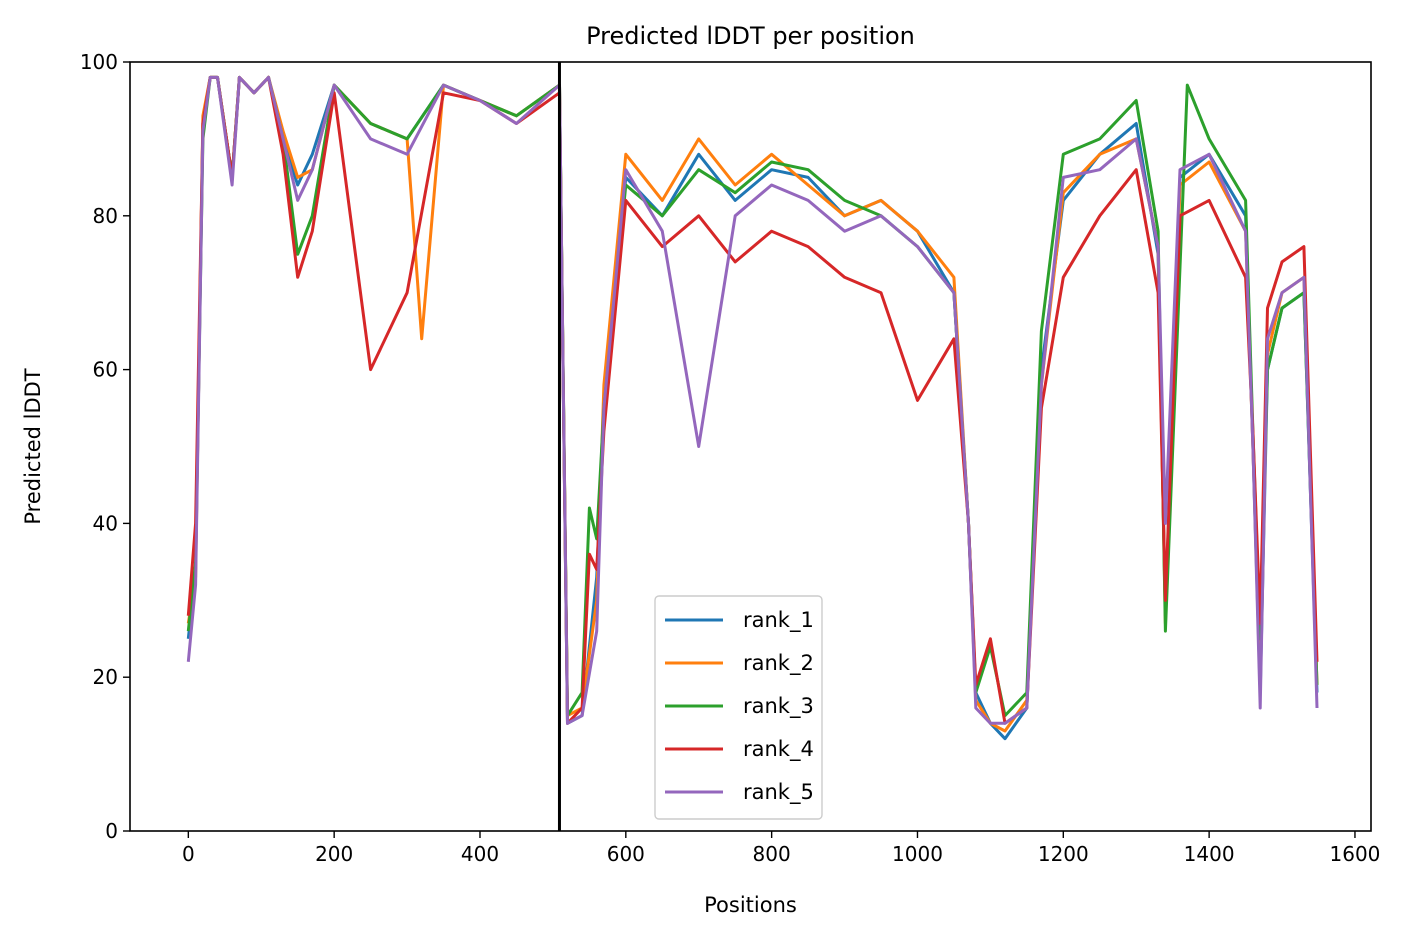 Image resolution: width=1409 pixels, height=939 pixels. Describe the element at coordinates (105, 677) in the screenshot. I see `y-tick-label: 20` at that location.